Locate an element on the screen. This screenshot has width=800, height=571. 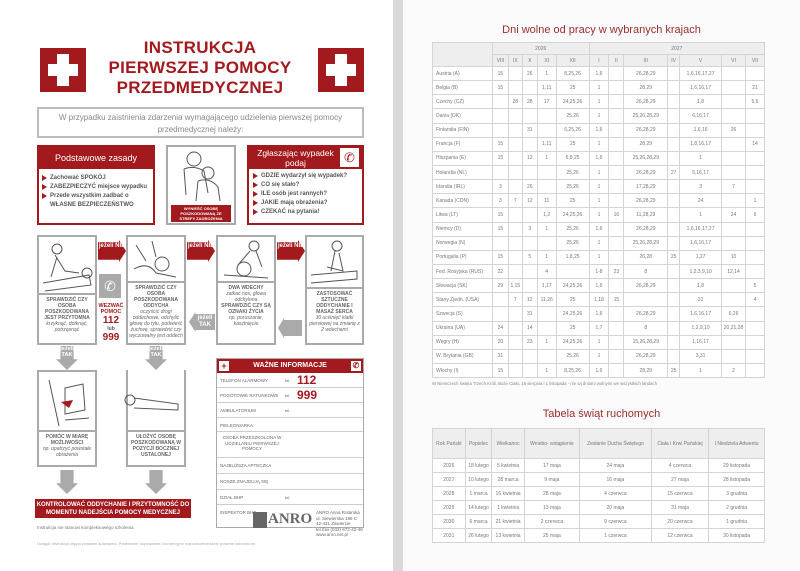
step-note: np. opatrzyć powstałe obrażenia is located at coordinates (67, 452).